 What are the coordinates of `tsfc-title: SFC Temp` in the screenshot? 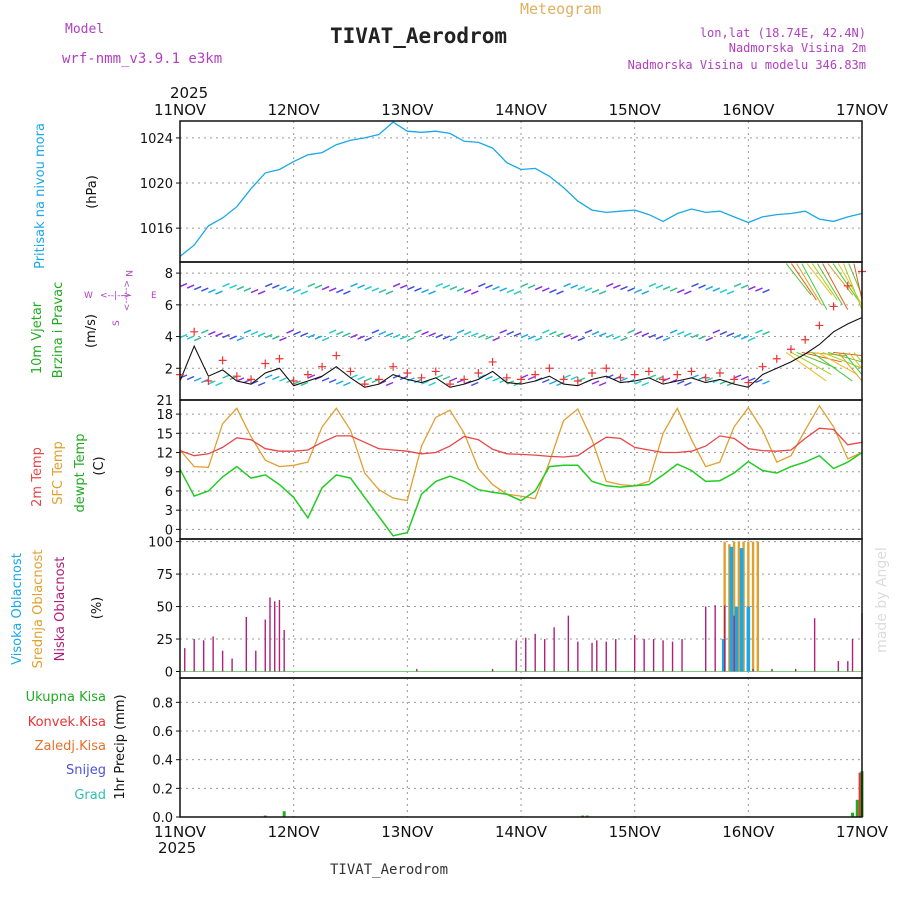 It's located at (58, 473).